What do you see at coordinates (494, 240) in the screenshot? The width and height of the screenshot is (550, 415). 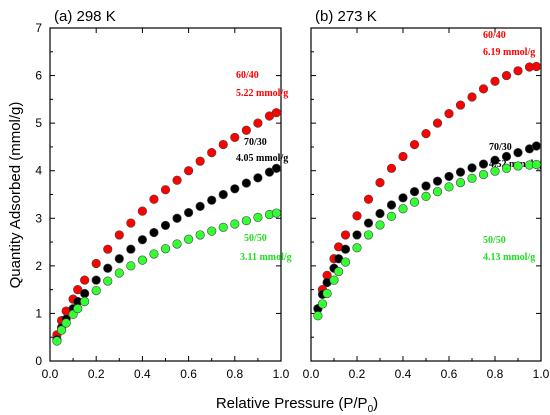 I see `series-label: 50/50` at bounding box center [494, 240].